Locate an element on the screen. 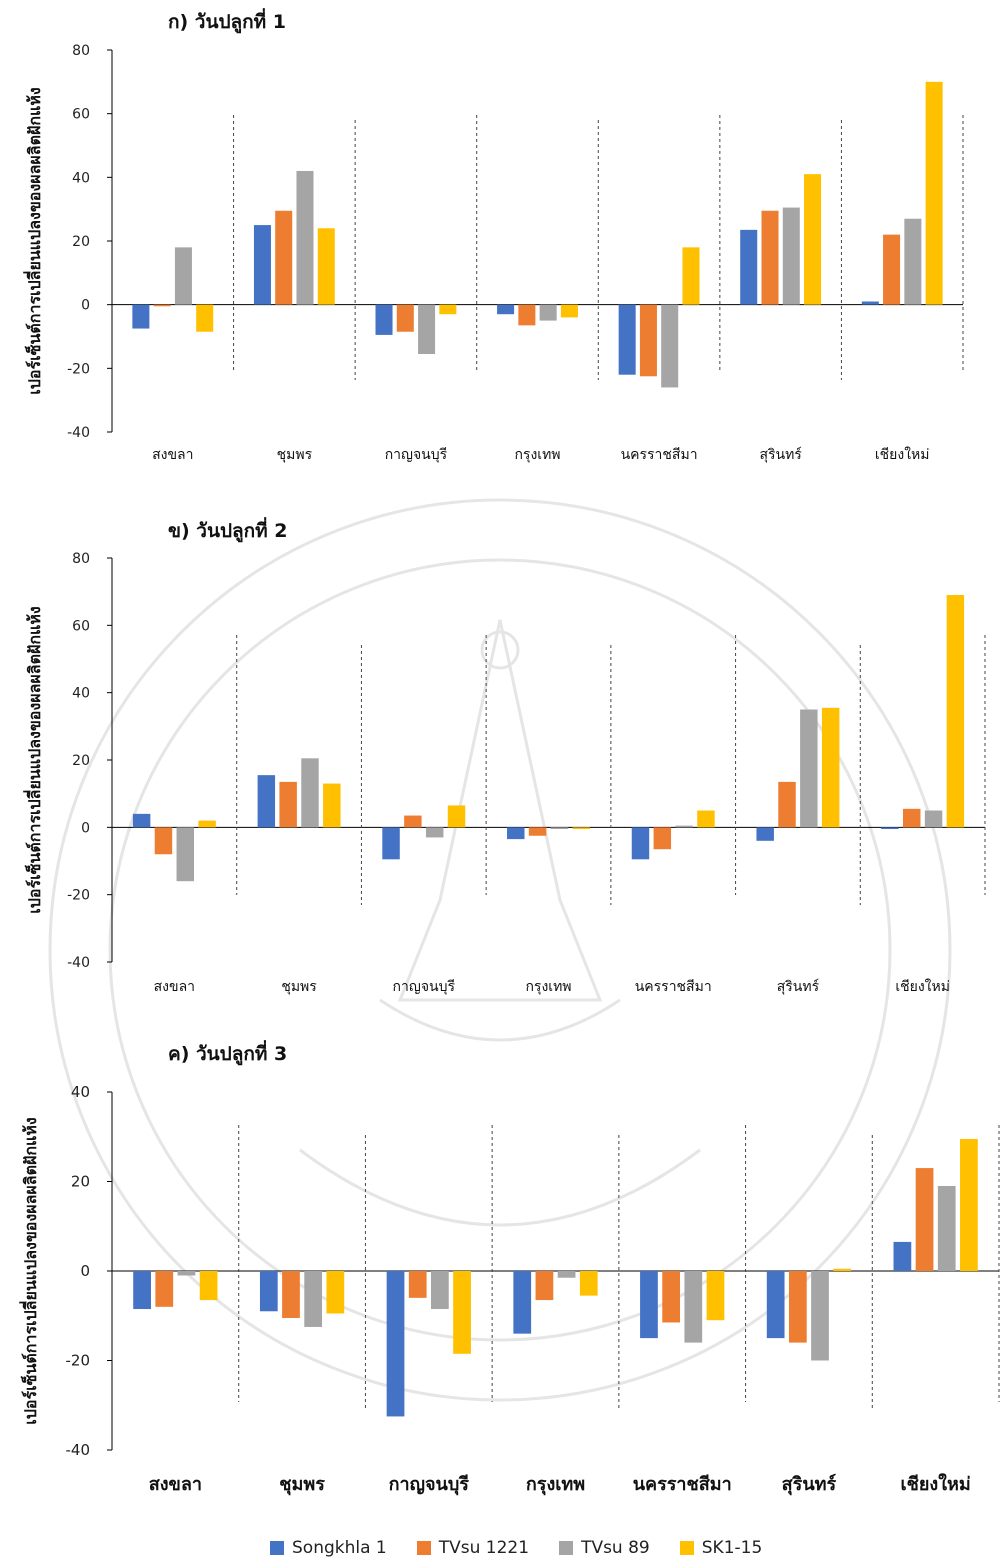  chart-title: ข) วันปลูกที่ 2 is located at coordinates (228, 530).